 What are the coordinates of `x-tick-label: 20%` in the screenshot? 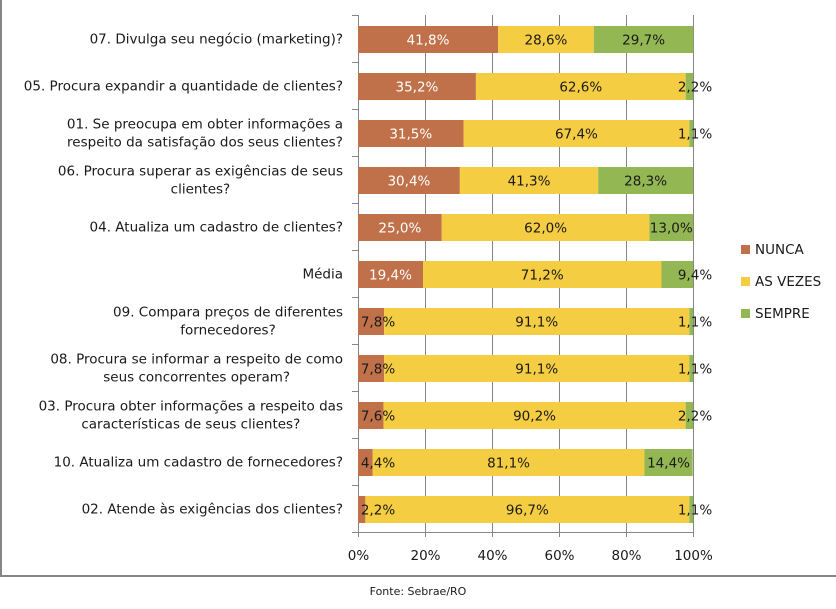 It's located at (425, 556).